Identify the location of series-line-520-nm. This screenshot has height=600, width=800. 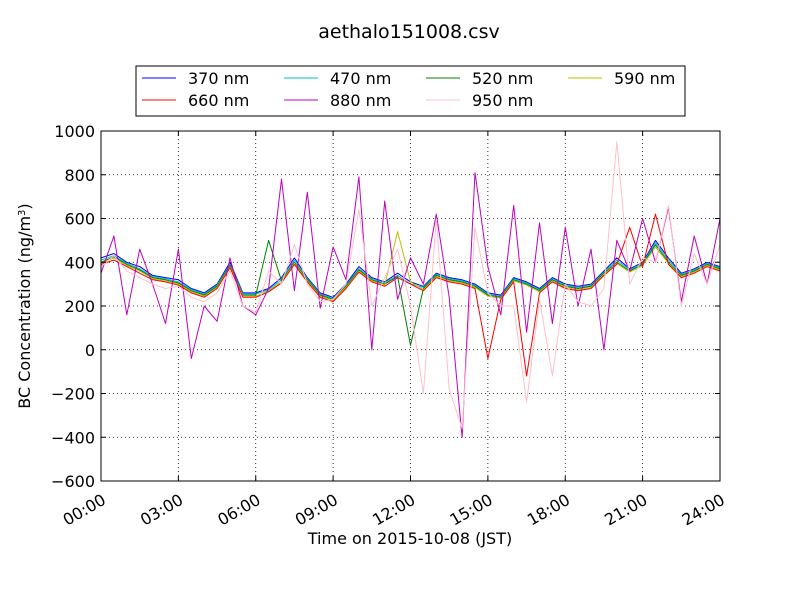
(410, 292).